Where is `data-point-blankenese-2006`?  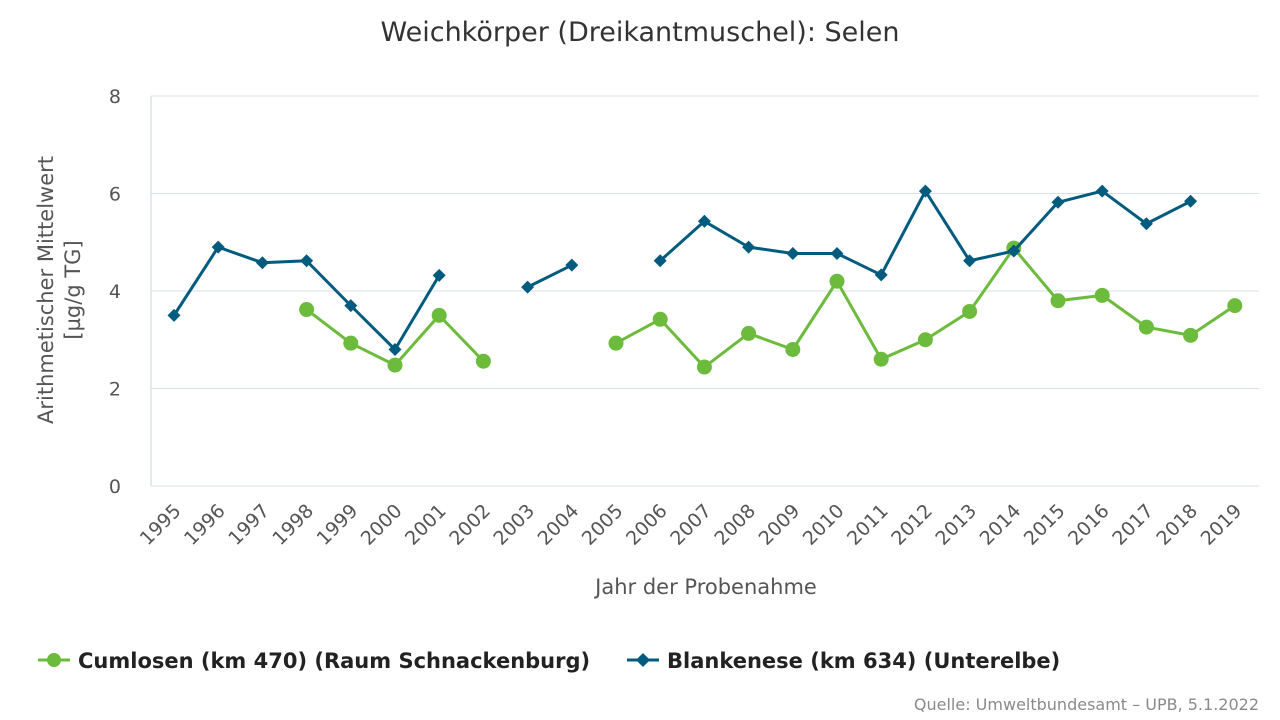
data-point-blankenese-2006 is located at coordinates (660, 261).